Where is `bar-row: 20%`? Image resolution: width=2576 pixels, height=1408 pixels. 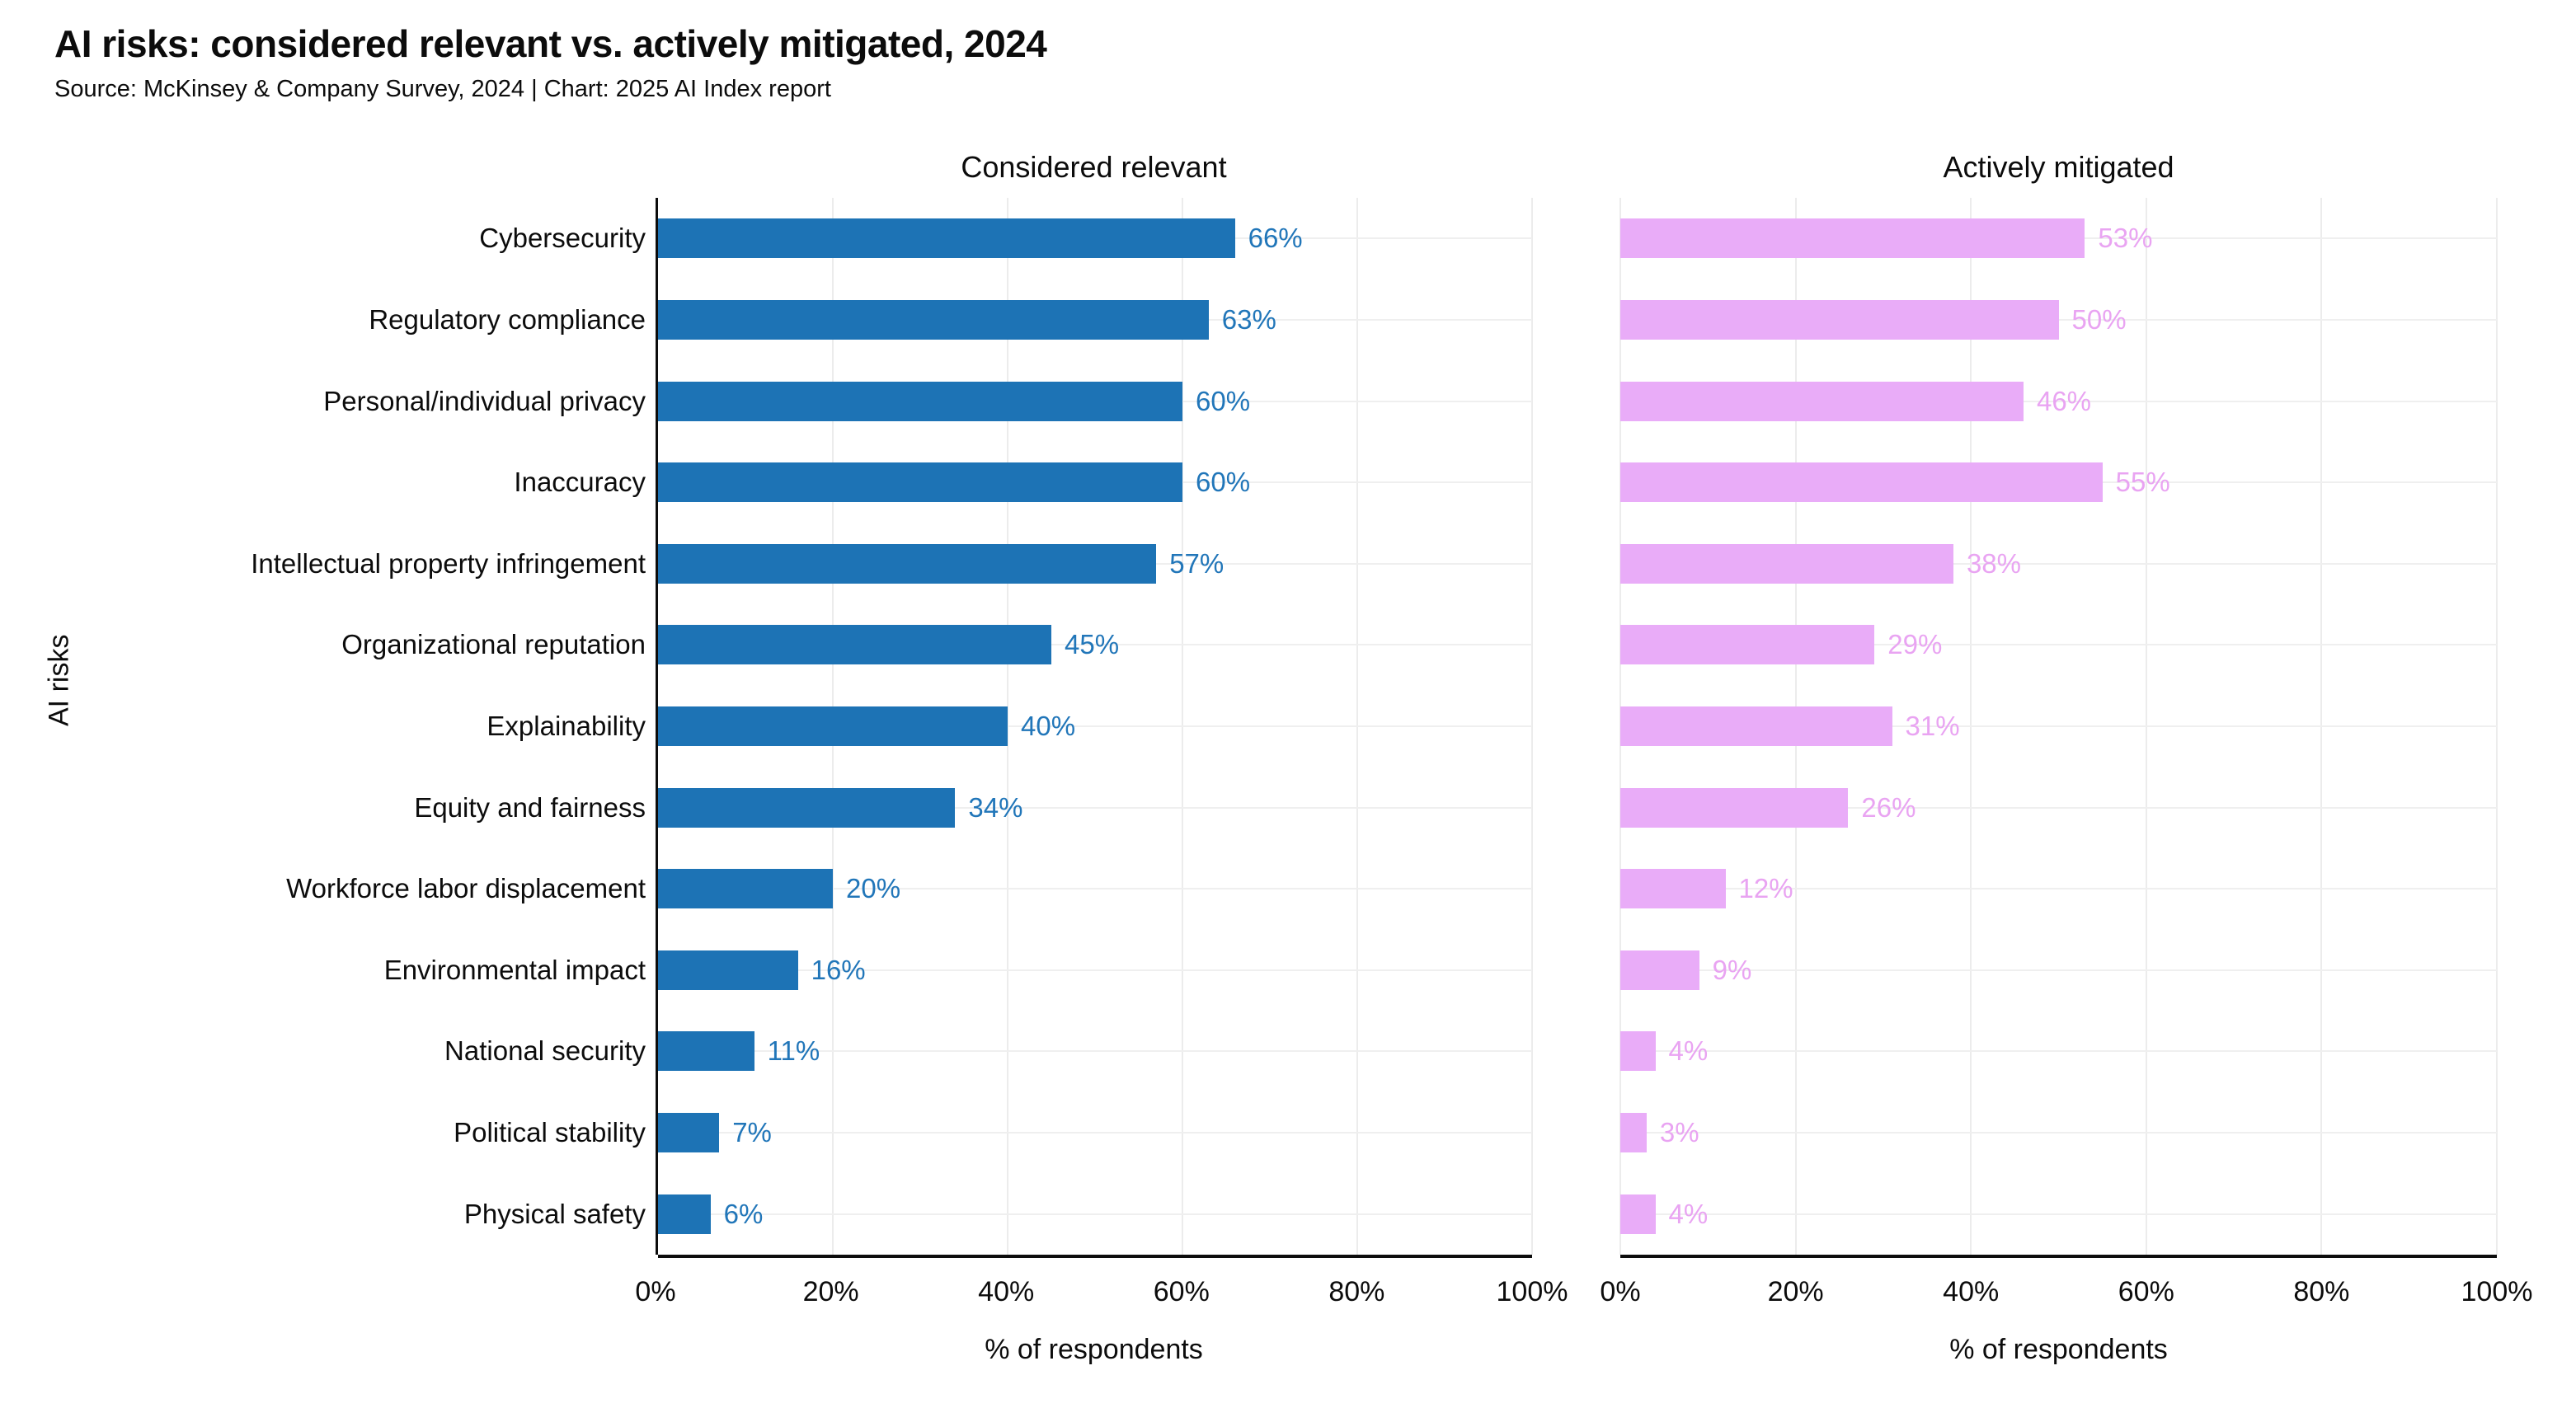
bar-row: 20% is located at coordinates (1095, 889).